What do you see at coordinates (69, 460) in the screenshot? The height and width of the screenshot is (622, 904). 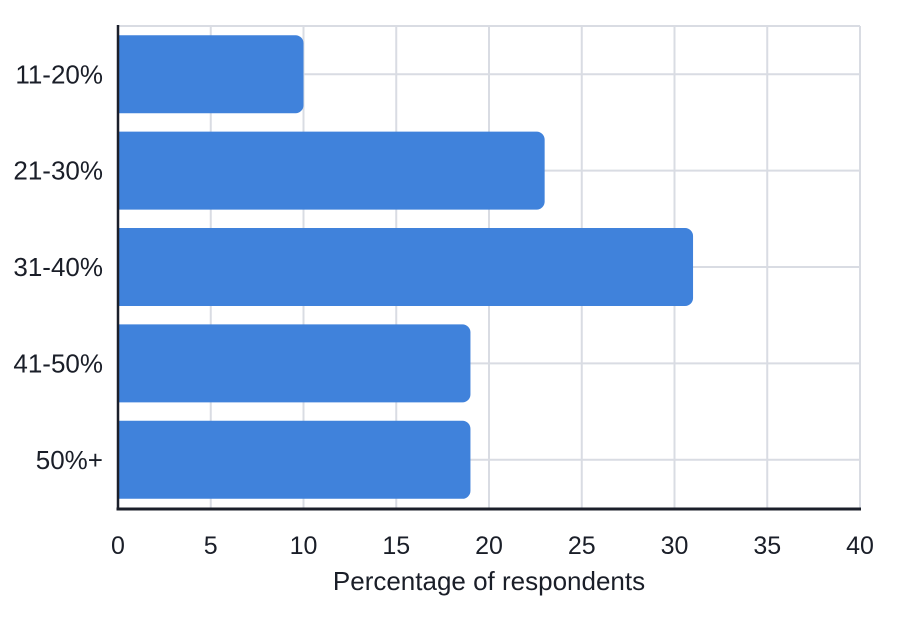 I see `y-tick-label: 50%+` at bounding box center [69, 460].